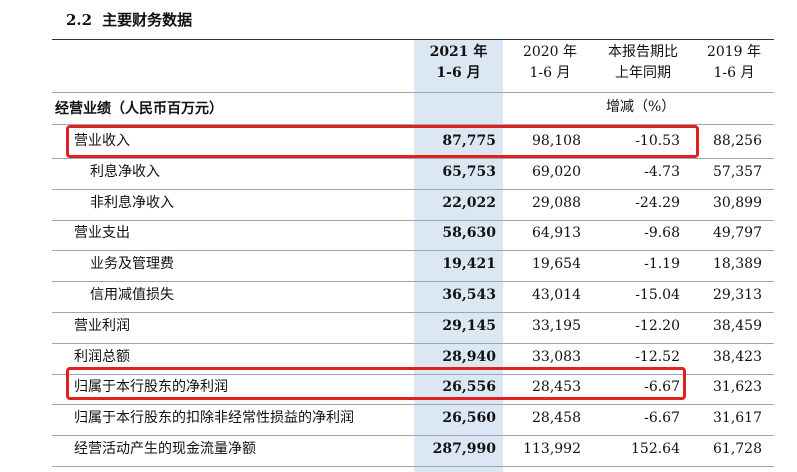 The height and width of the screenshot is (472, 797). Describe the element at coordinates (469, 295) in the screenshot. I see `cell-2021: 36,543` at that location.